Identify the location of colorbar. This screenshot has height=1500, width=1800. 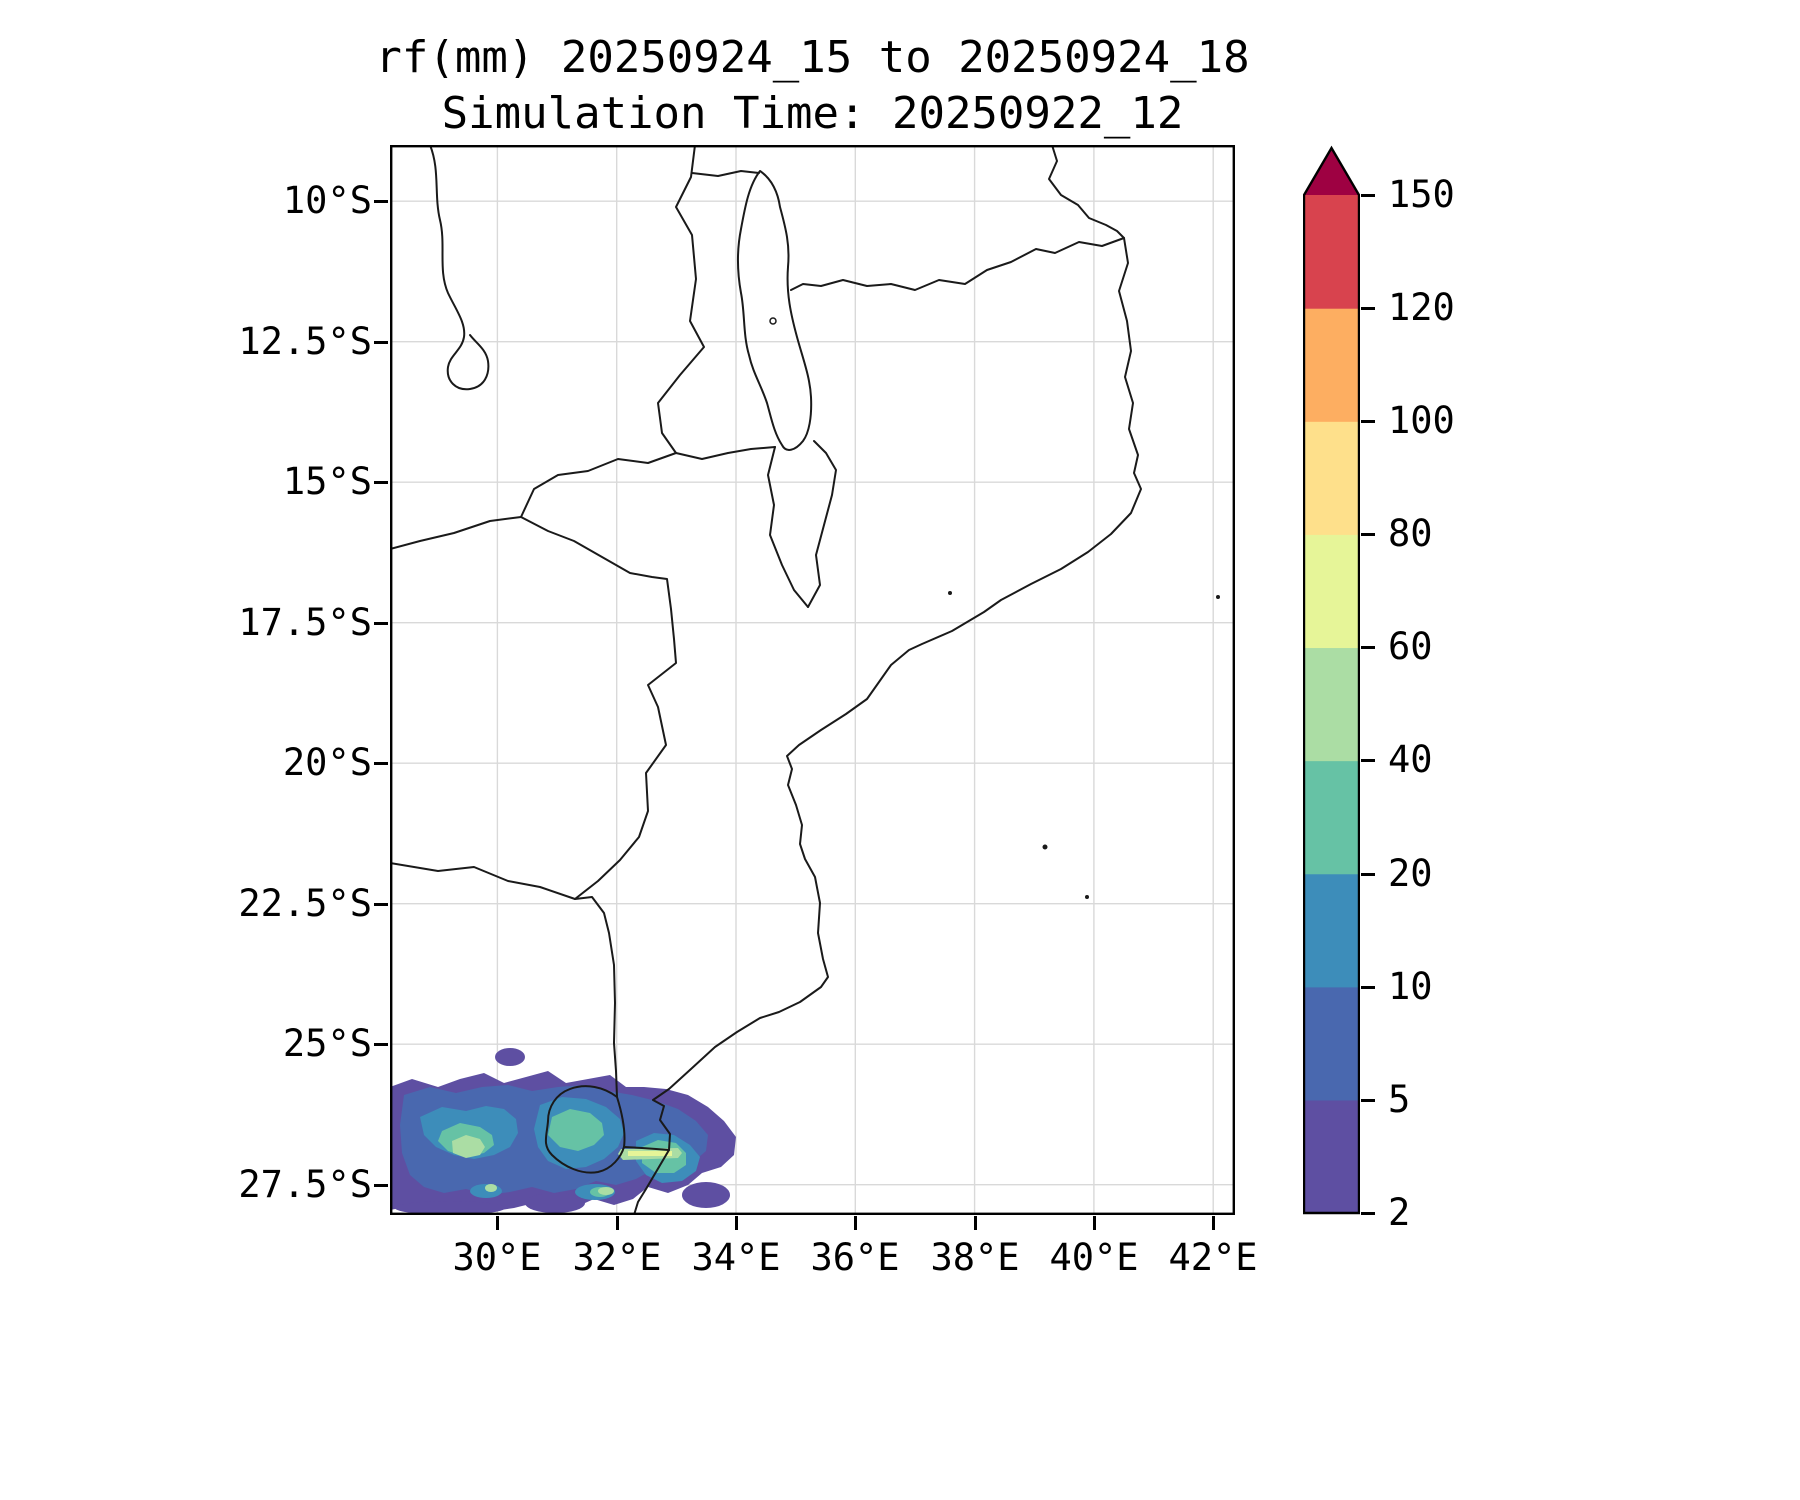
(1331, 680).